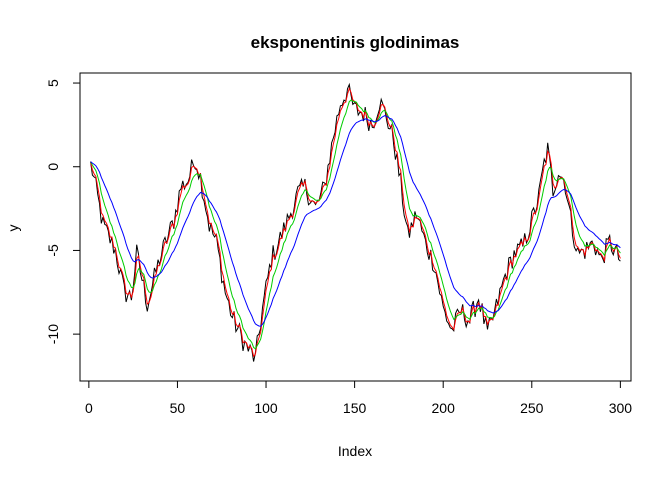 This screenshot has height=480, width=672. What do you see at coordinates (53, 167) in the screenshot?
I see `y-tick-label: 0` at bounding box center [53, 167].